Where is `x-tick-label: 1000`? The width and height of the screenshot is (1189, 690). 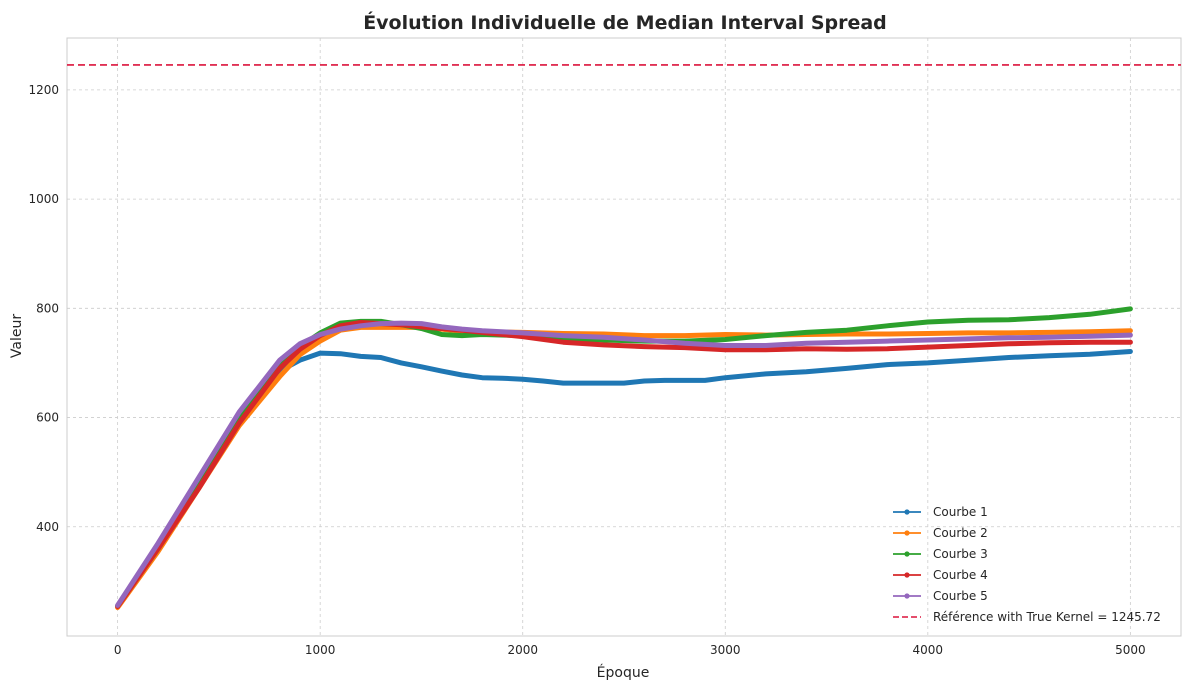
x-tick-label: 1000 is located at coordinates (320, 650).